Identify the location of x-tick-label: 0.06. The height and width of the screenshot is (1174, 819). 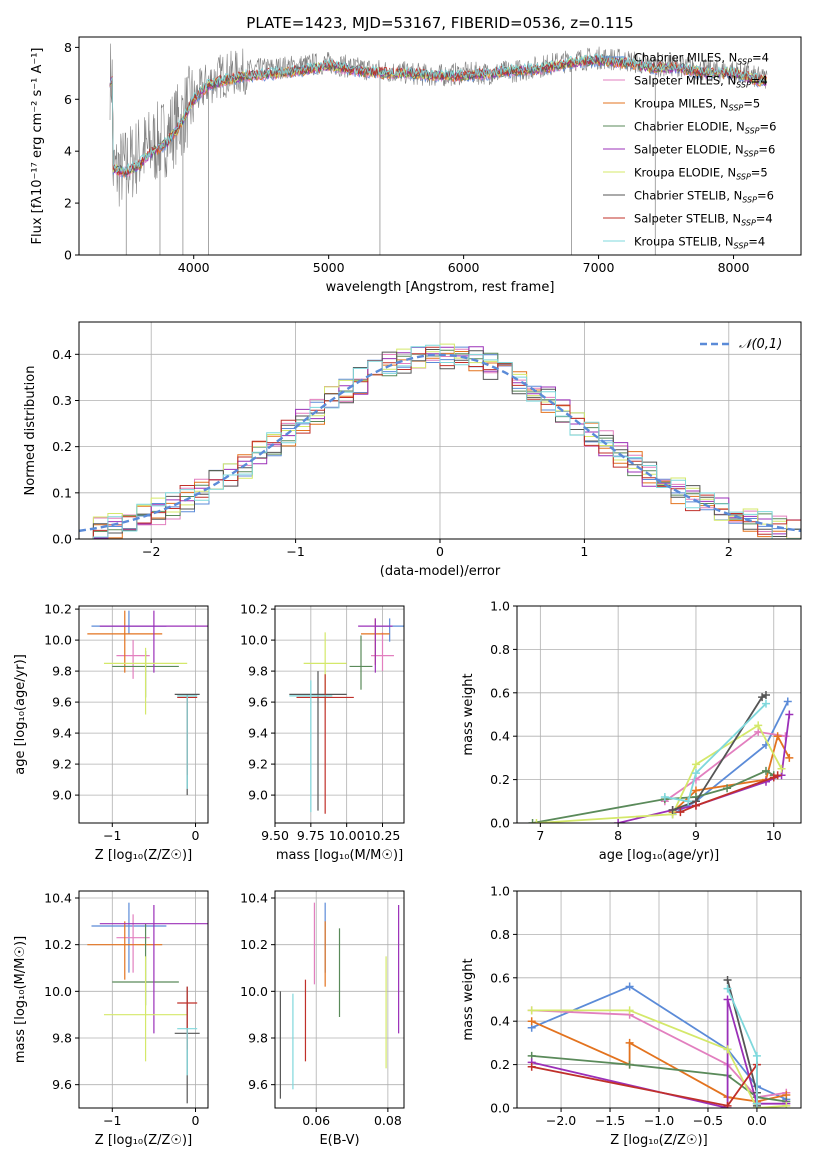
(316, 1120).